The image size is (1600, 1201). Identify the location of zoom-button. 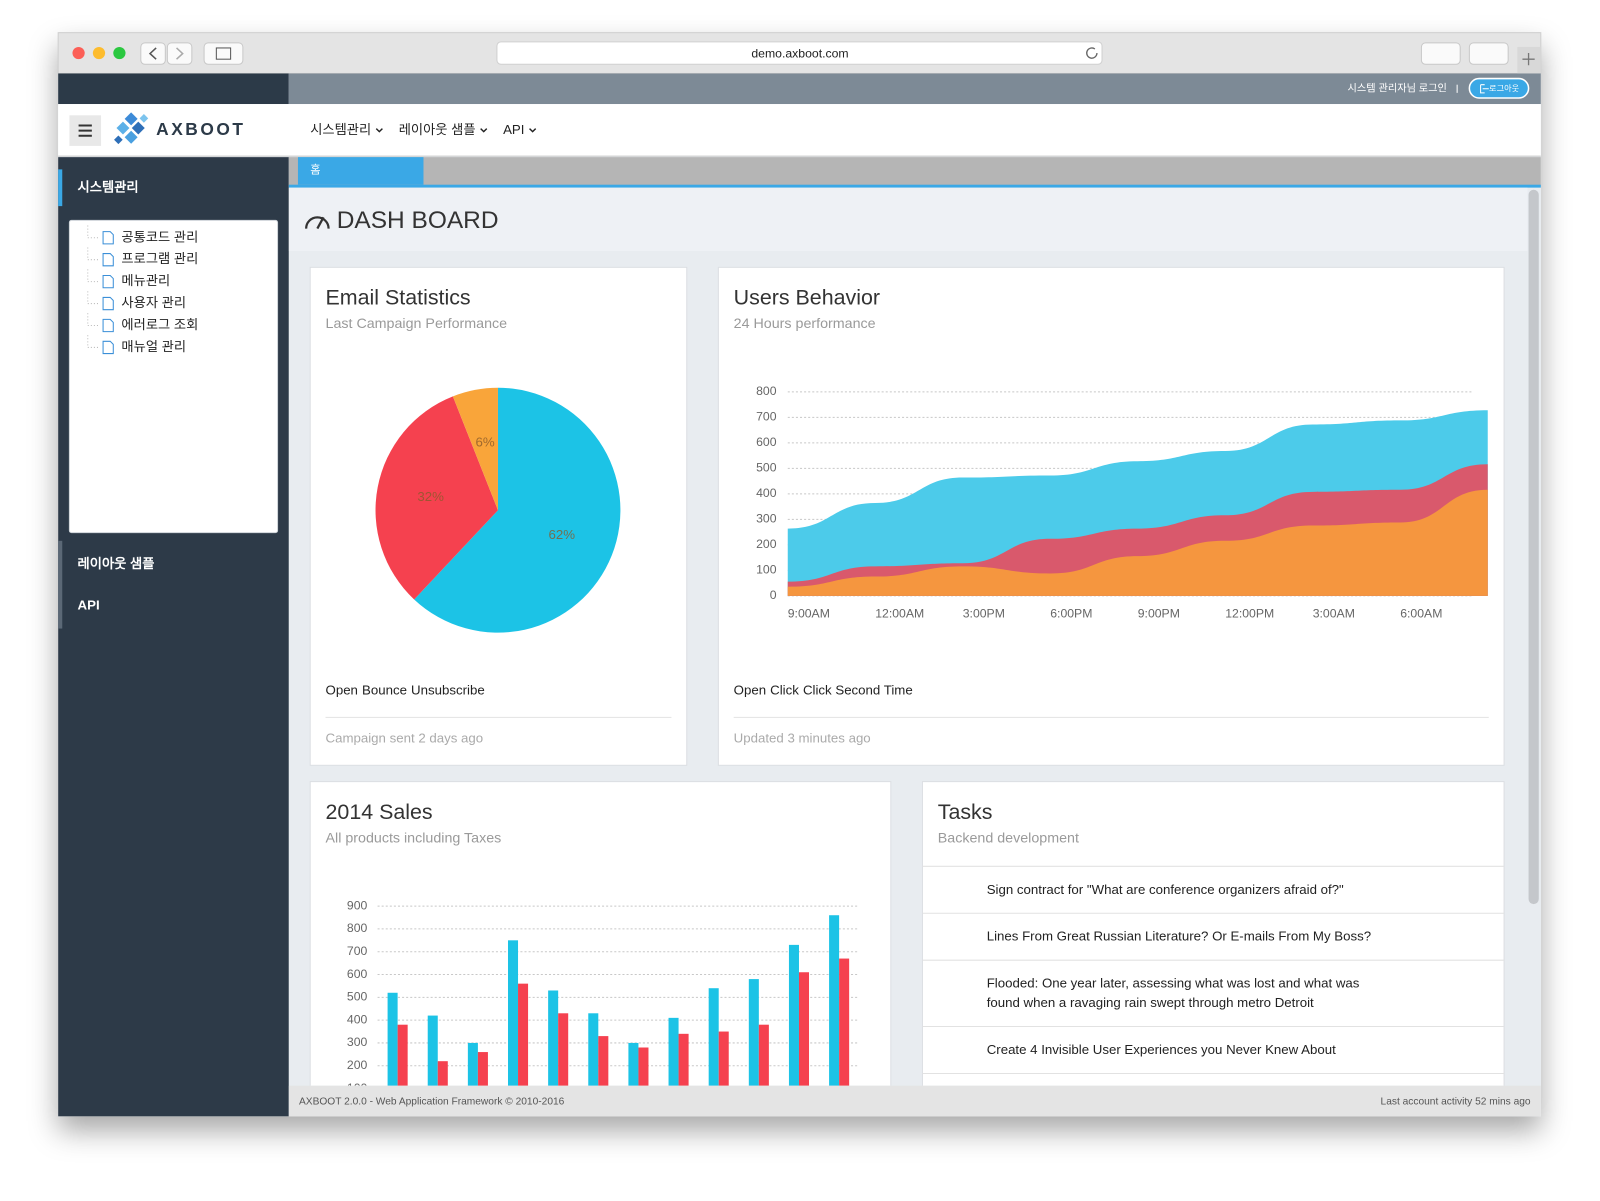
(119, 53).